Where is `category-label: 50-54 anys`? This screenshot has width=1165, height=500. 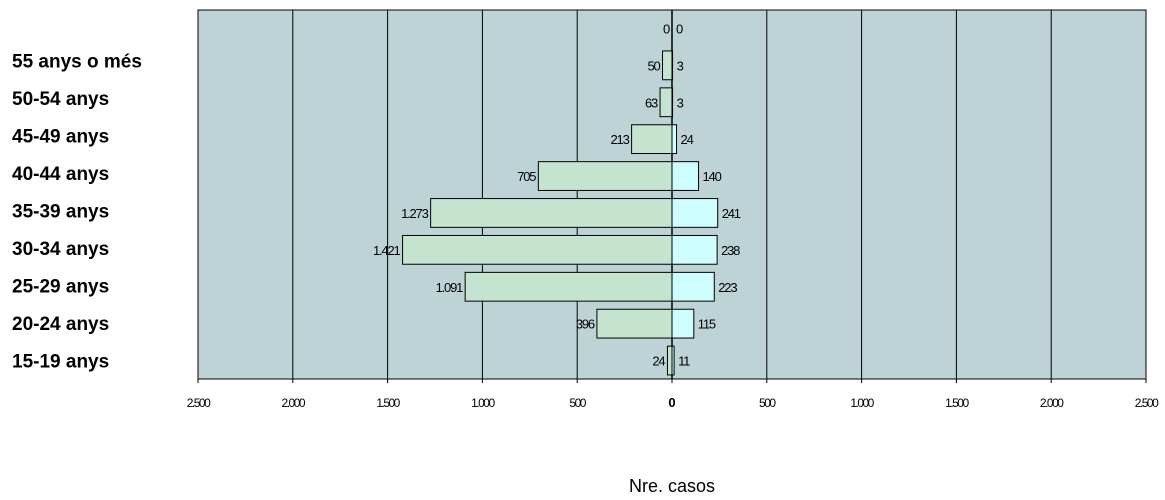 category-label: 50-54 anys is located at coordinates (60, 99).